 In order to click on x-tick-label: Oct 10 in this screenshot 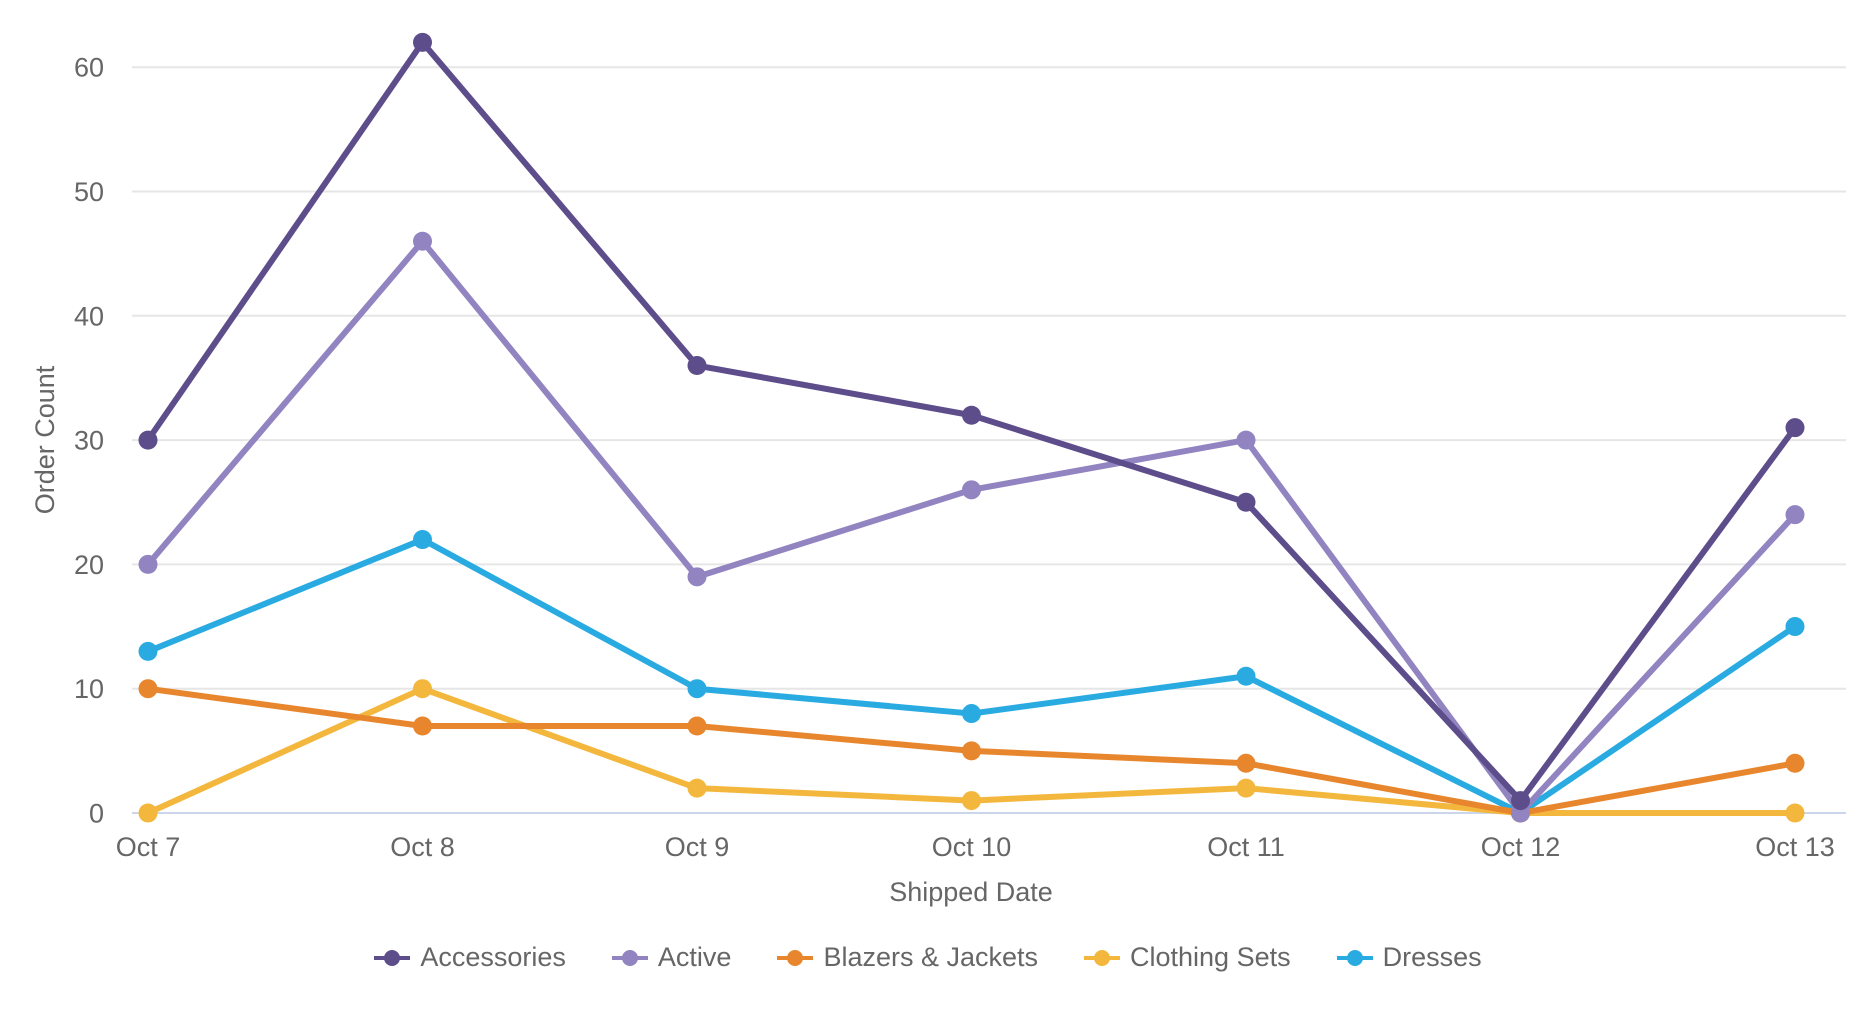, I will do `click(972, 847)`.